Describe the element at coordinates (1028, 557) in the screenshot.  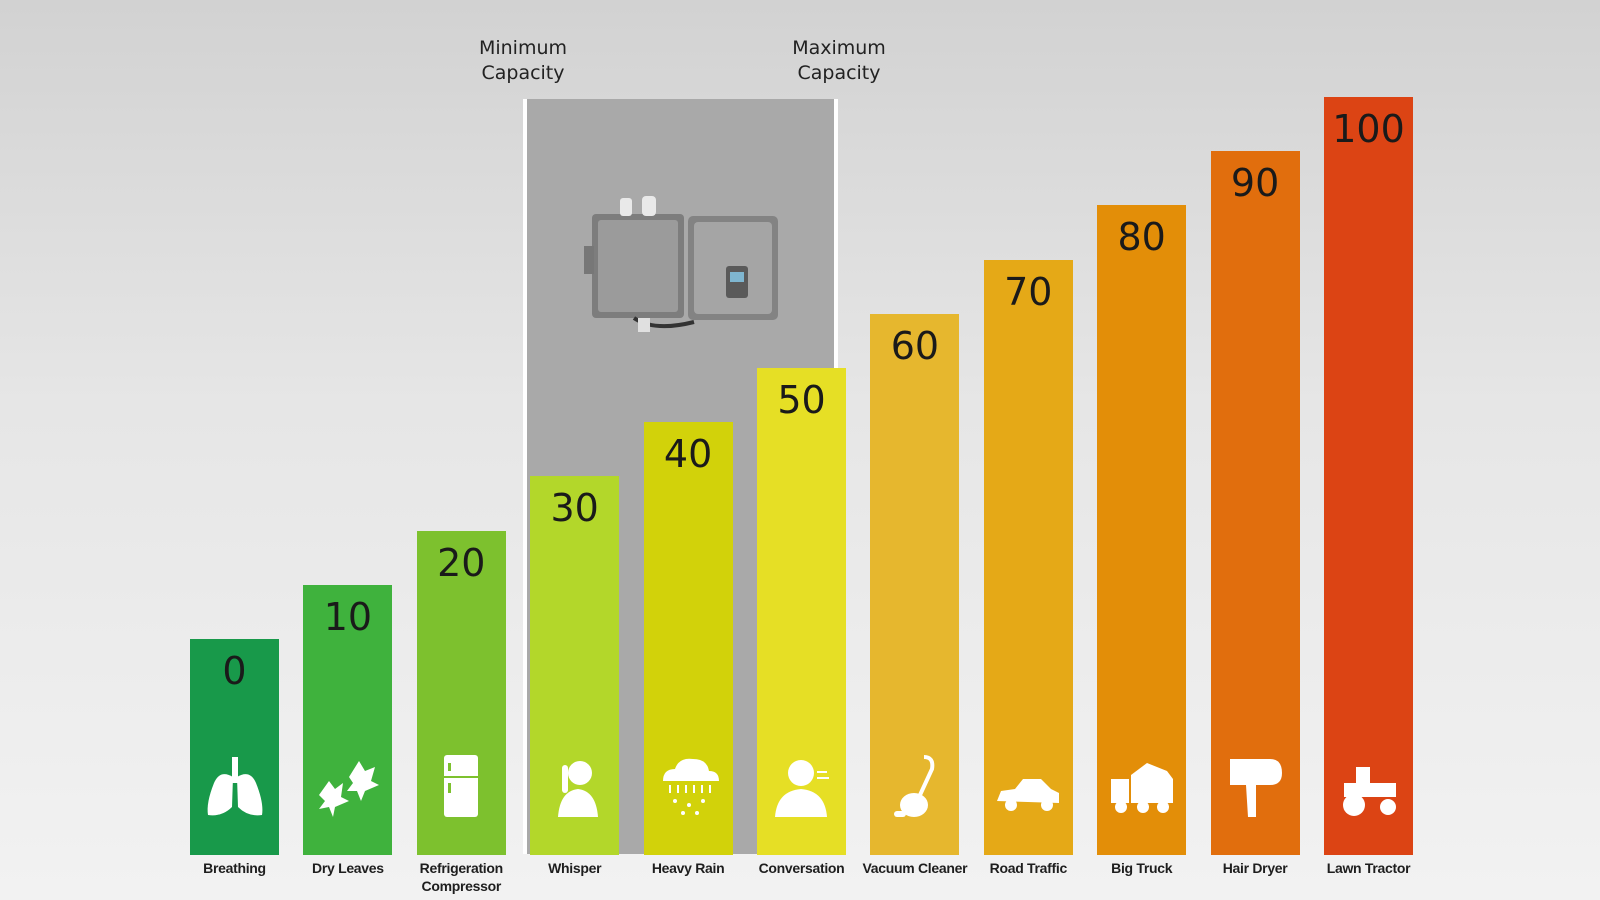
I see `bar-road-traffic: 70` at that location.